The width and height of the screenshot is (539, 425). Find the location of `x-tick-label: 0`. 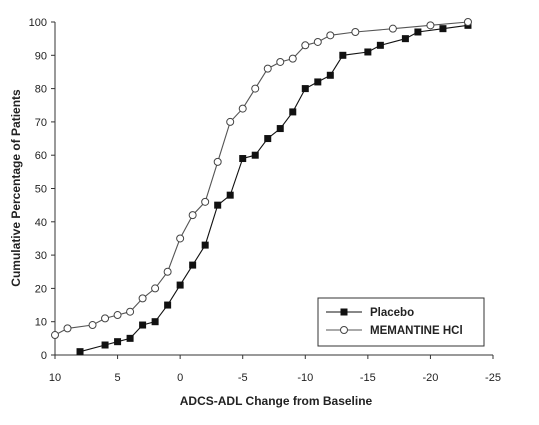

x-tick-label: 0 is located at coordinates (180, 378).